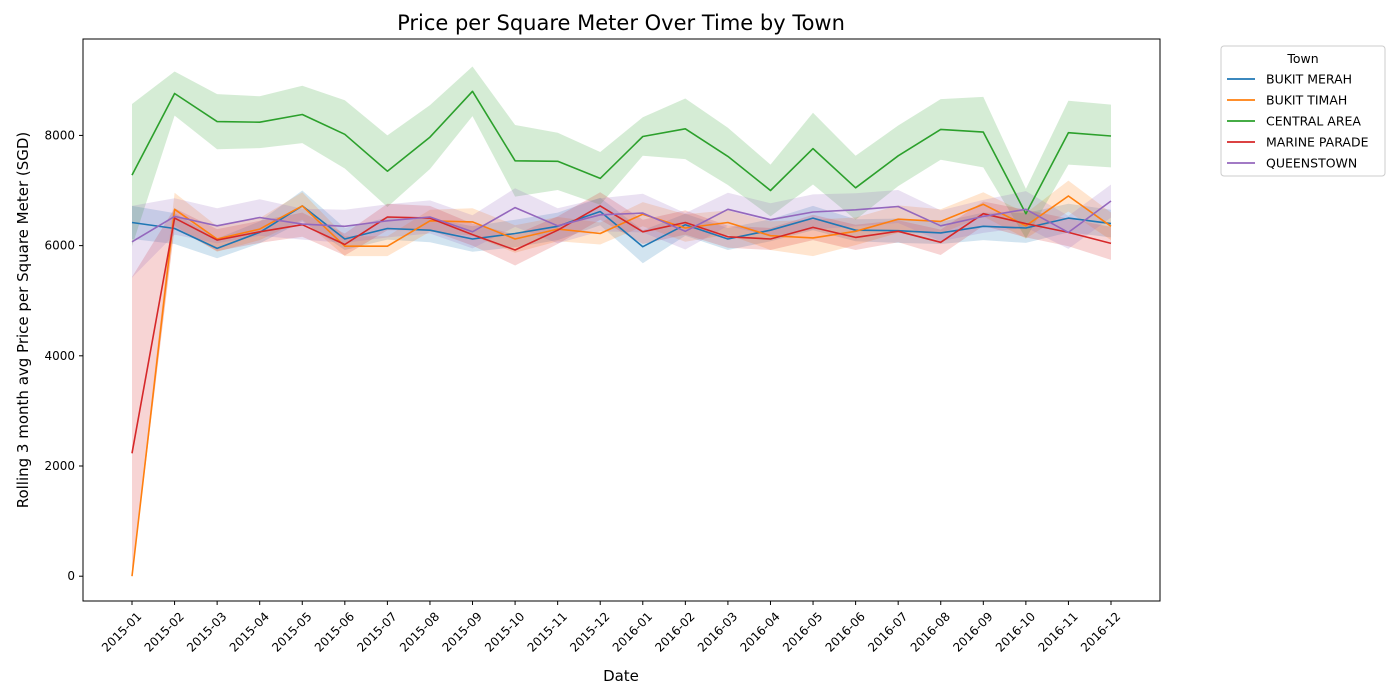  Describe the element at coordinates (887, 631) in the screenshot. I see `x-tick-label: 2016-07` at that location.